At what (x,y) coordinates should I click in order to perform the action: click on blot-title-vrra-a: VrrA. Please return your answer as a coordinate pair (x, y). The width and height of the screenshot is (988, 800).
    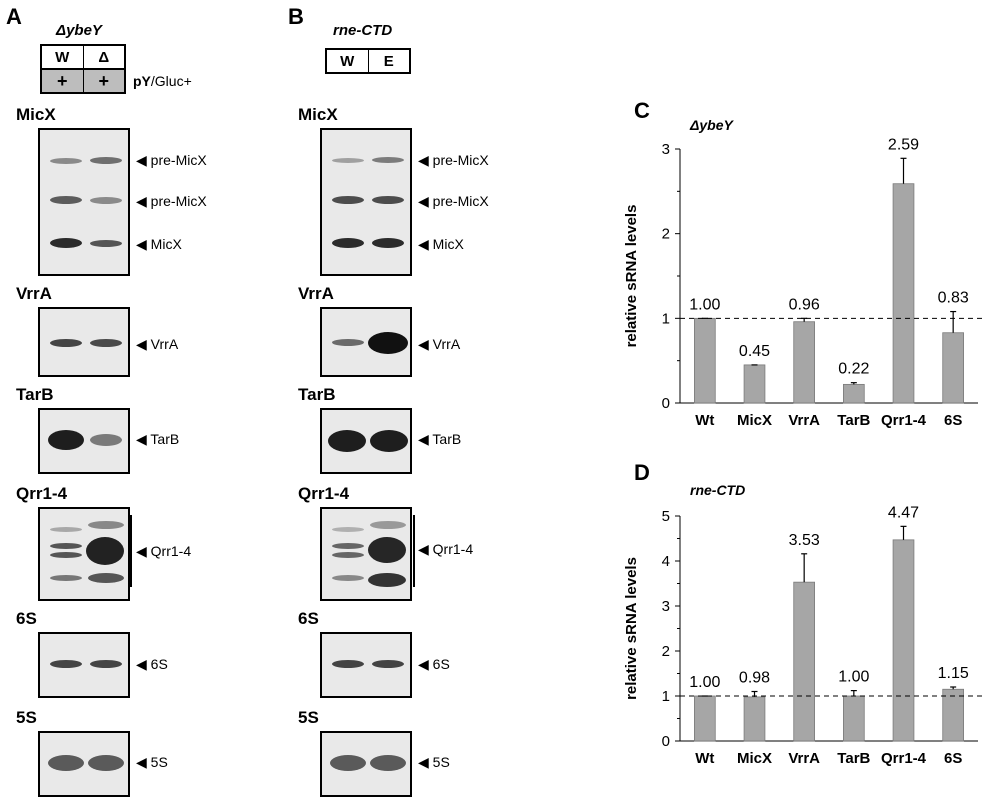
    Looking at the image, I should click on (34, 293).